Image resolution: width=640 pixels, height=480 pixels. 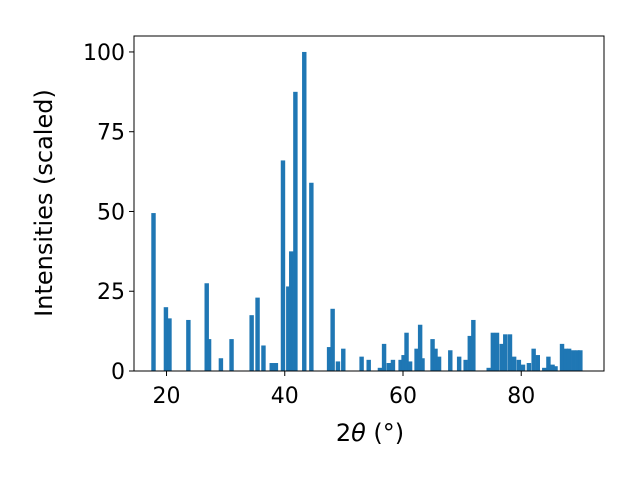 What do you see at coordinates (285, 396) in the screenshot?
I see `x-tick-label: 40` at bounding box center [285, 396].